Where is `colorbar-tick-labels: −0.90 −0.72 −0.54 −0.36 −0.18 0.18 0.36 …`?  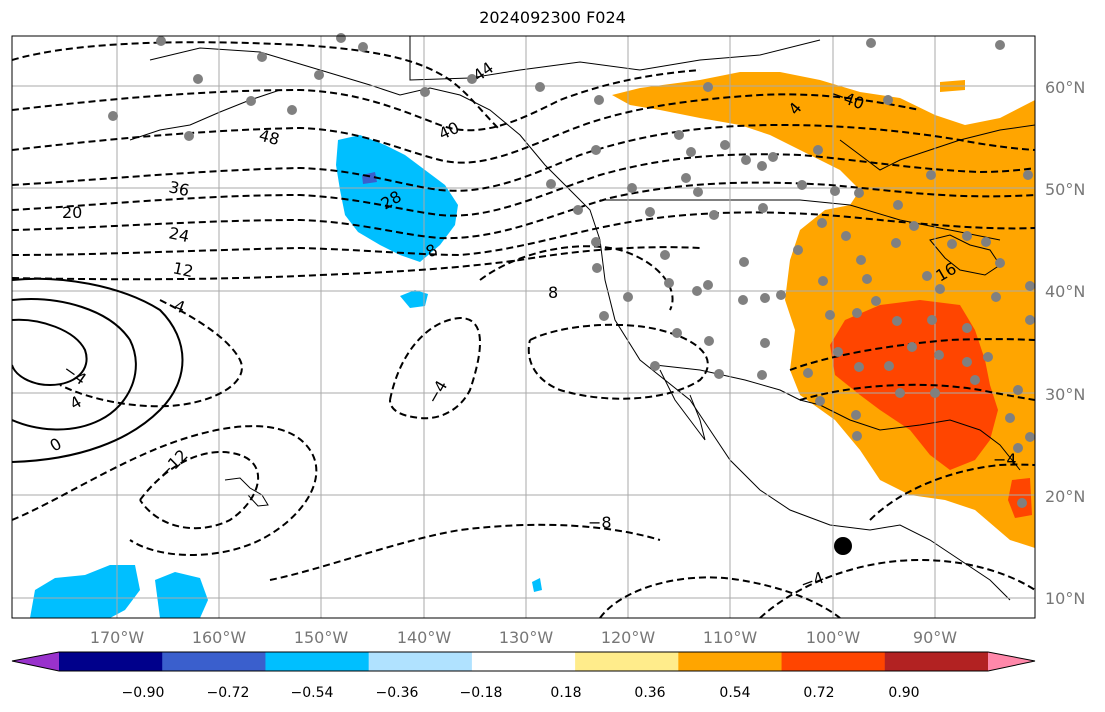
colorbar-tick-labels: −0.90 −0.72 −0.54 −0.36 −0.18 0.18 0.36 … is located at coordinates (521, 693).